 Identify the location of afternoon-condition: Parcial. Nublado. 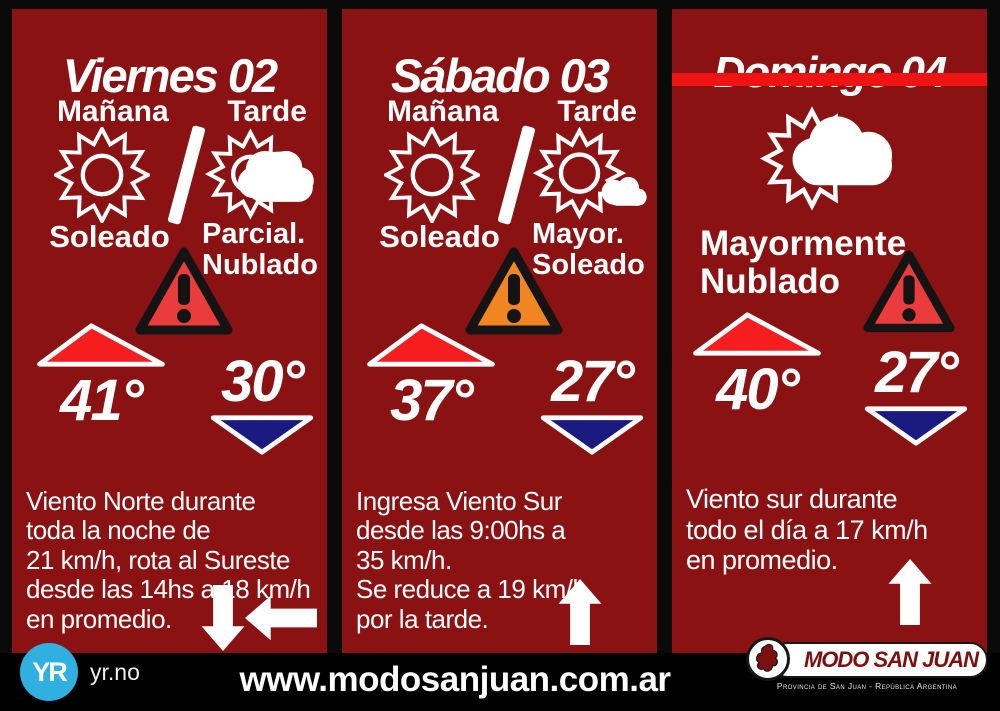
(260, 249).